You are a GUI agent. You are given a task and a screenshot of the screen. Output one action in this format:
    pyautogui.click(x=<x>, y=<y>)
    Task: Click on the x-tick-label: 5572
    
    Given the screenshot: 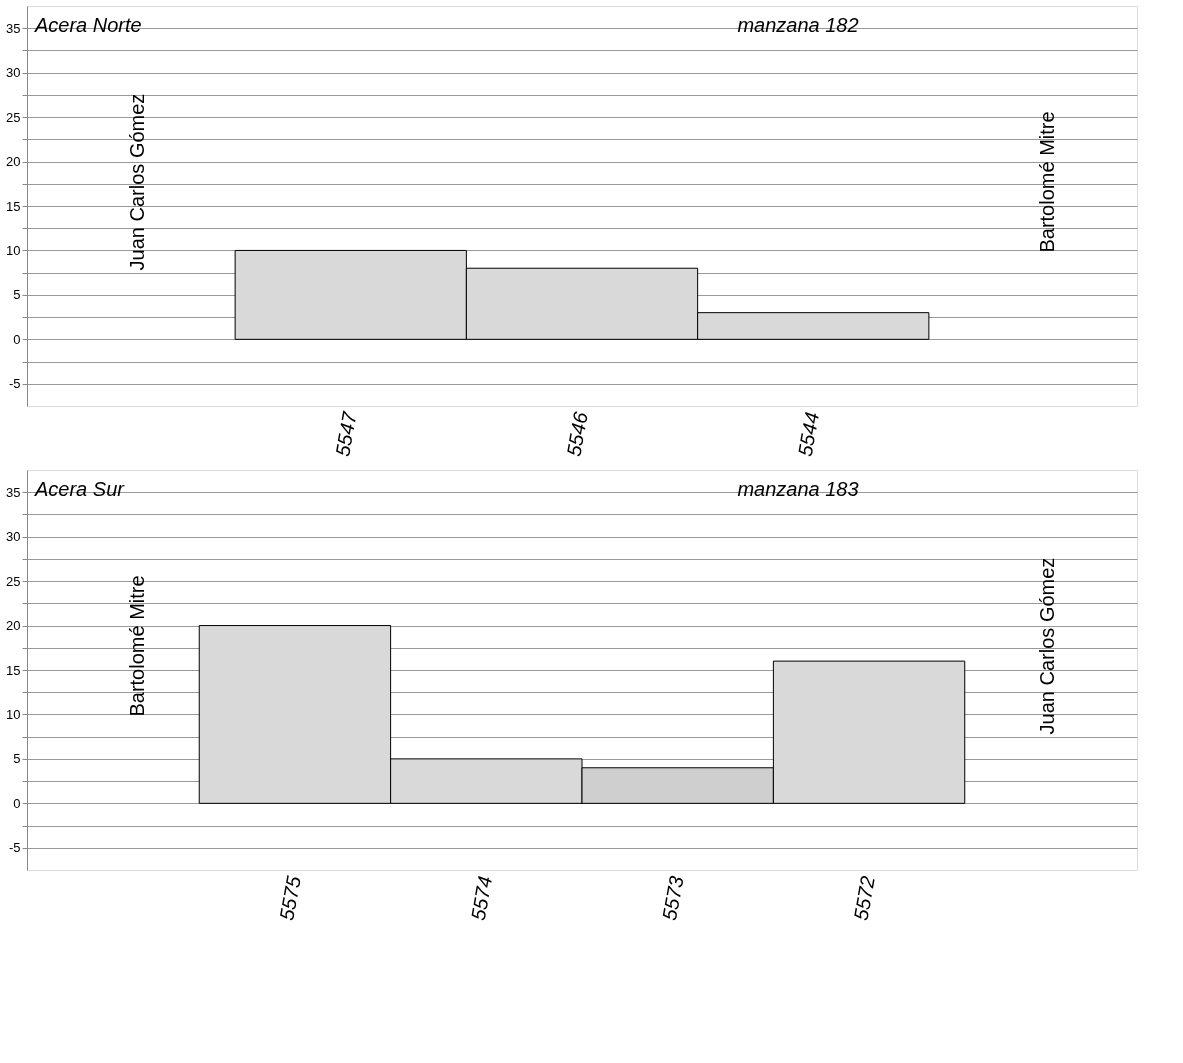 What is the action you would take?
    pyautogui.click(x=864, y=898)
    